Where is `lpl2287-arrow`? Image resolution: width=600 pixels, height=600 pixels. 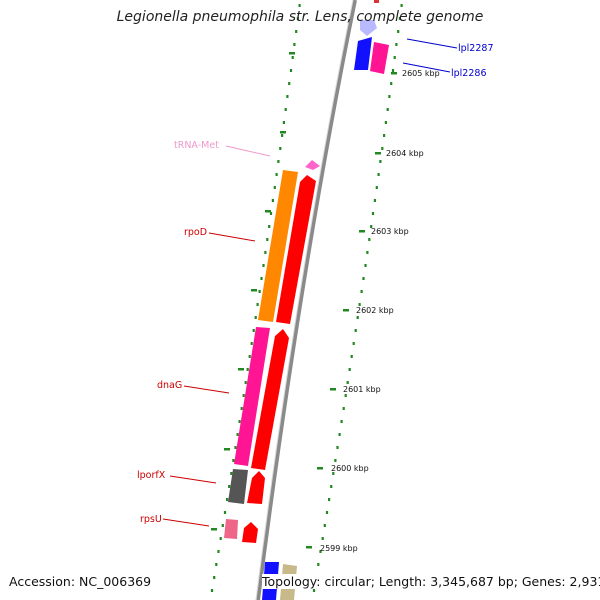
lpl2287-arrow is located at coordinates (368, 28).